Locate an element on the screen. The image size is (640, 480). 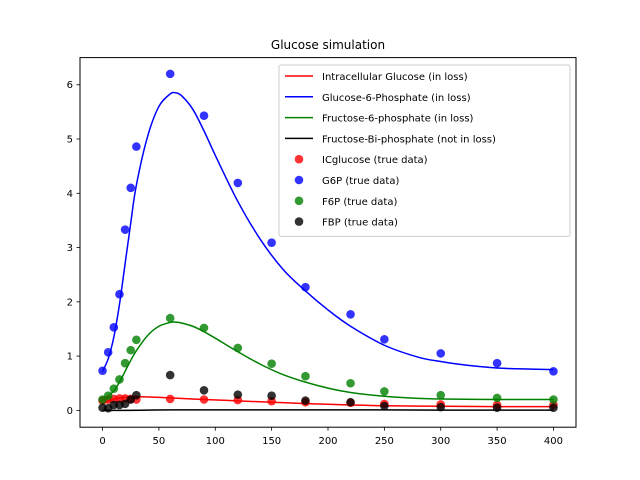
y-tick-label: 3 is located at coordinates (70, 248).